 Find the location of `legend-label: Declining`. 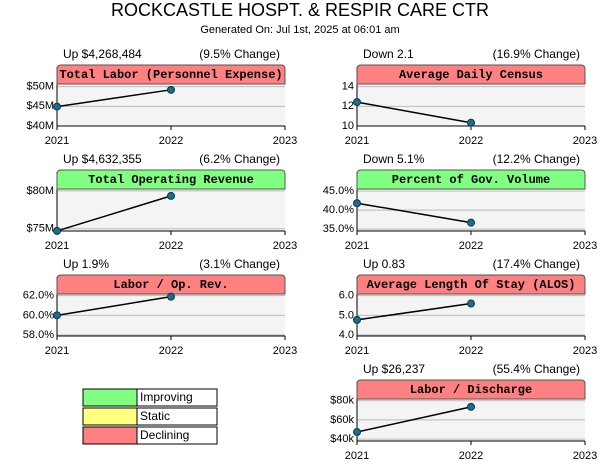

legend-label: Declining is located at coordinates (164, 435).